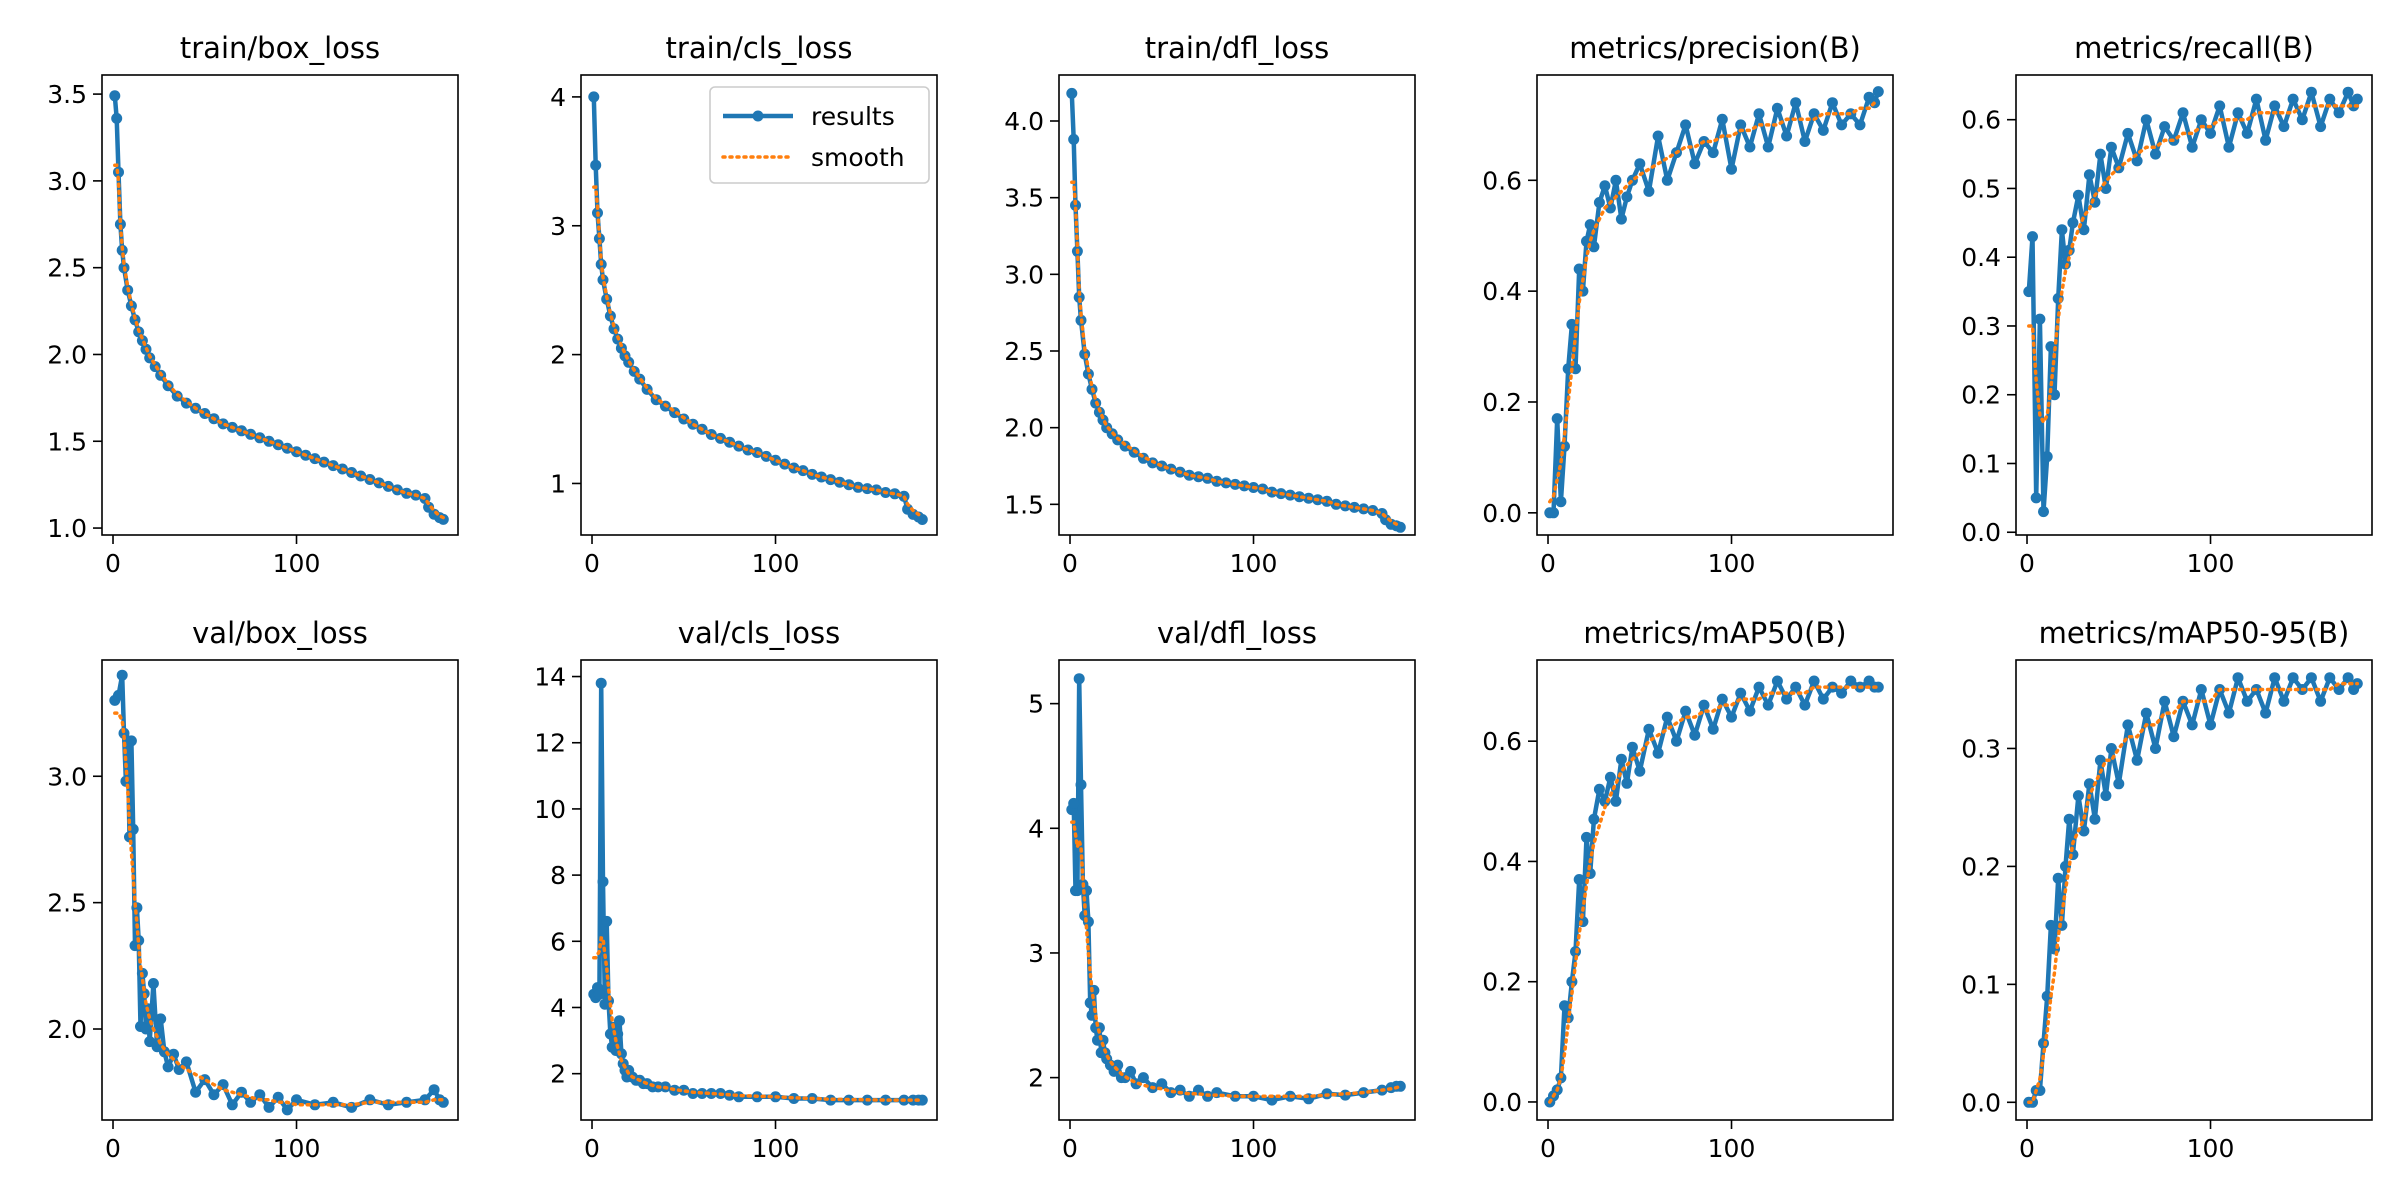  What do you see at coordinates (558, 875) in the screenshot?
I see `y-tick-label: 8` at bounding box center [558, 875].